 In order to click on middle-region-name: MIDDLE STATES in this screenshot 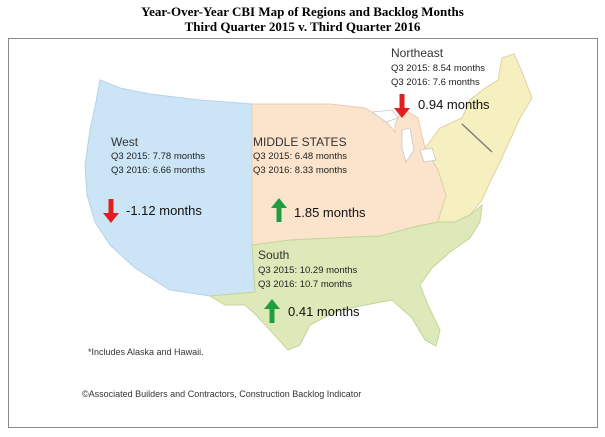, I will do `click(300, 142)`.